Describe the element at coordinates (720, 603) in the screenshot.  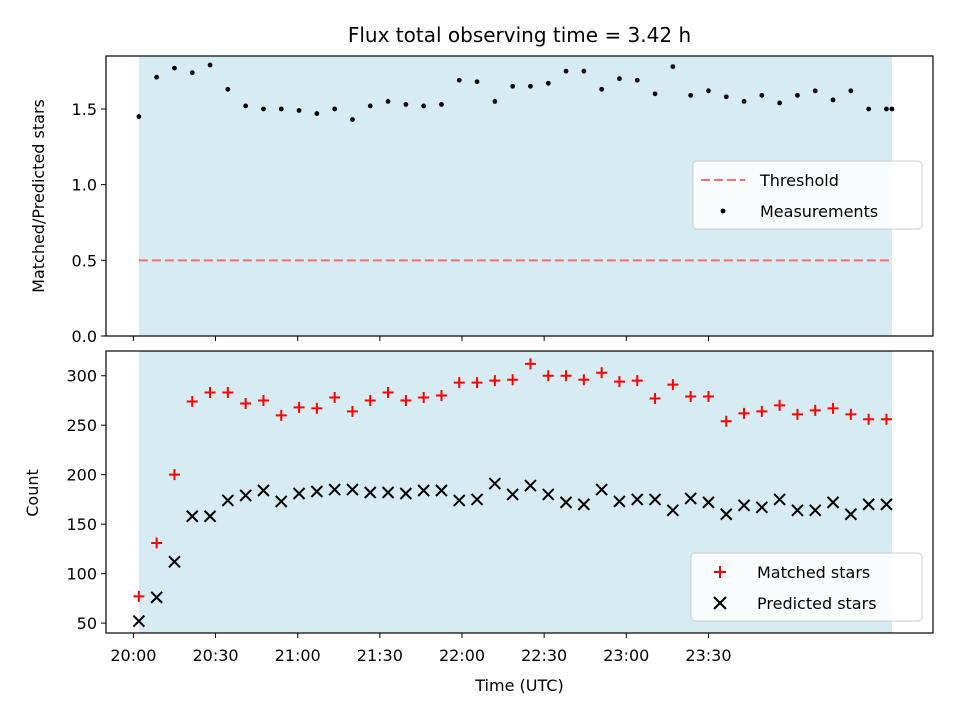
I see `legend-predicted-swatch` at that location.